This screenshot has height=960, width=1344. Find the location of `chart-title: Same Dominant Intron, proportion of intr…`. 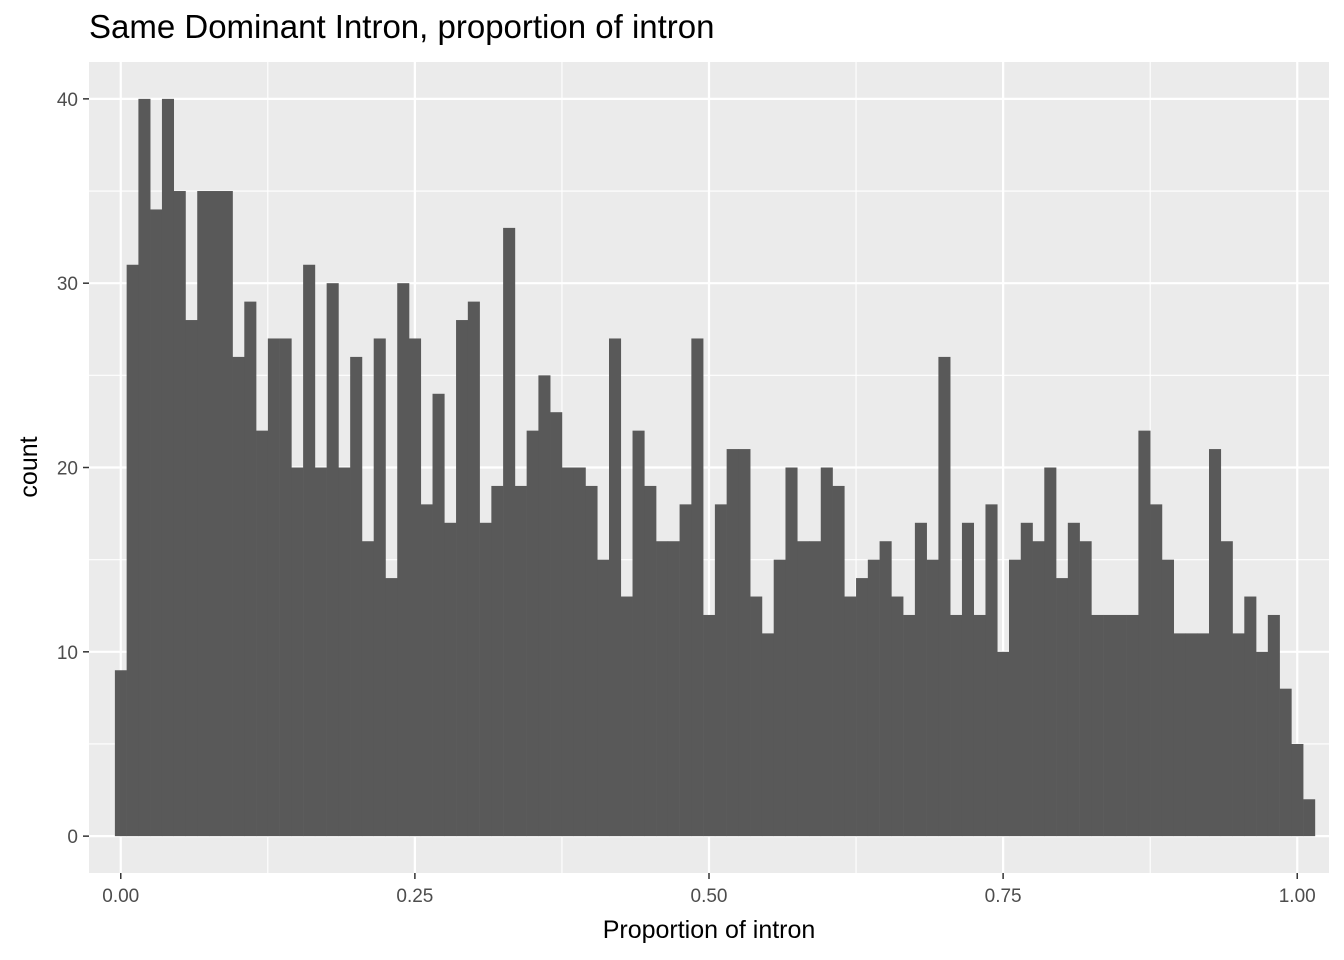

chart-title: Same Dominant Intron, proportion of intr… is located at coordinates (402, 26).